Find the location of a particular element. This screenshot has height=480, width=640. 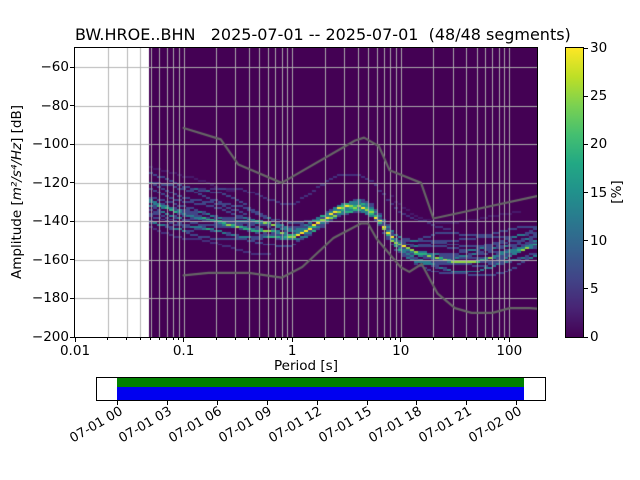

colorbar-tick-label: 30 is located at coordinates (599, 48).